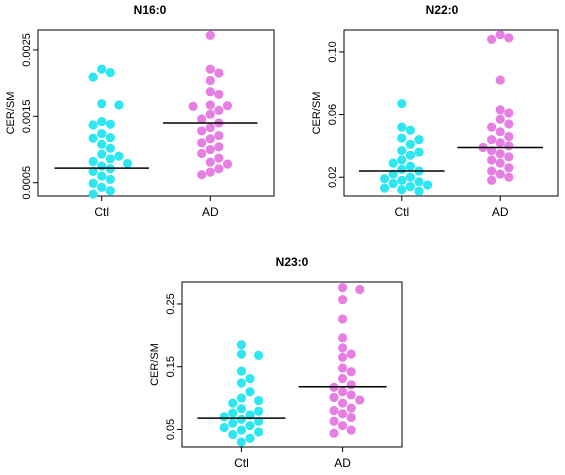  Describe the element at coordinates (292, 262) in the screenshot. I see `chart-title: N23:0` at that location.